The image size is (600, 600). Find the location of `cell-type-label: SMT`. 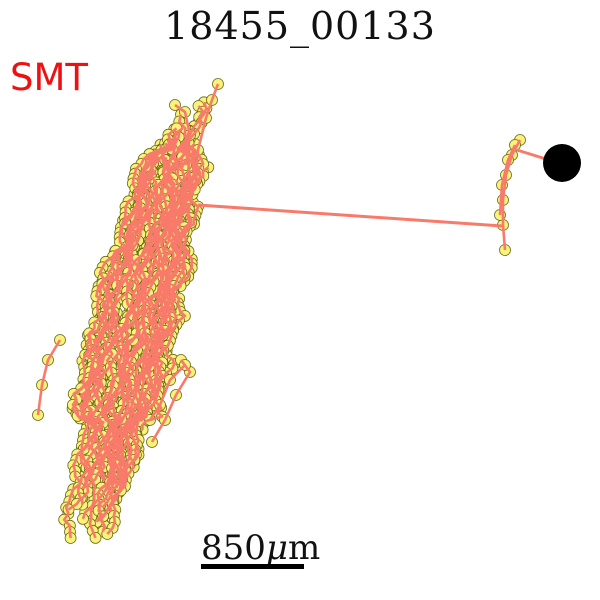

cell-type-label: SMT is located at coordinates (49, 77).